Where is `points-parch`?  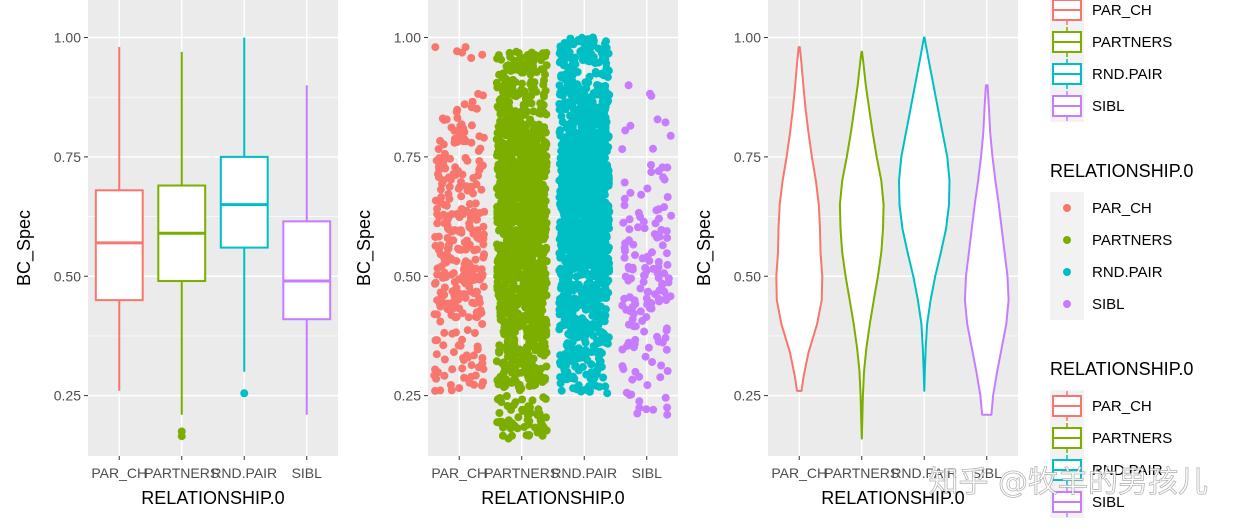
points-parch is located at coordinates (459, 219).